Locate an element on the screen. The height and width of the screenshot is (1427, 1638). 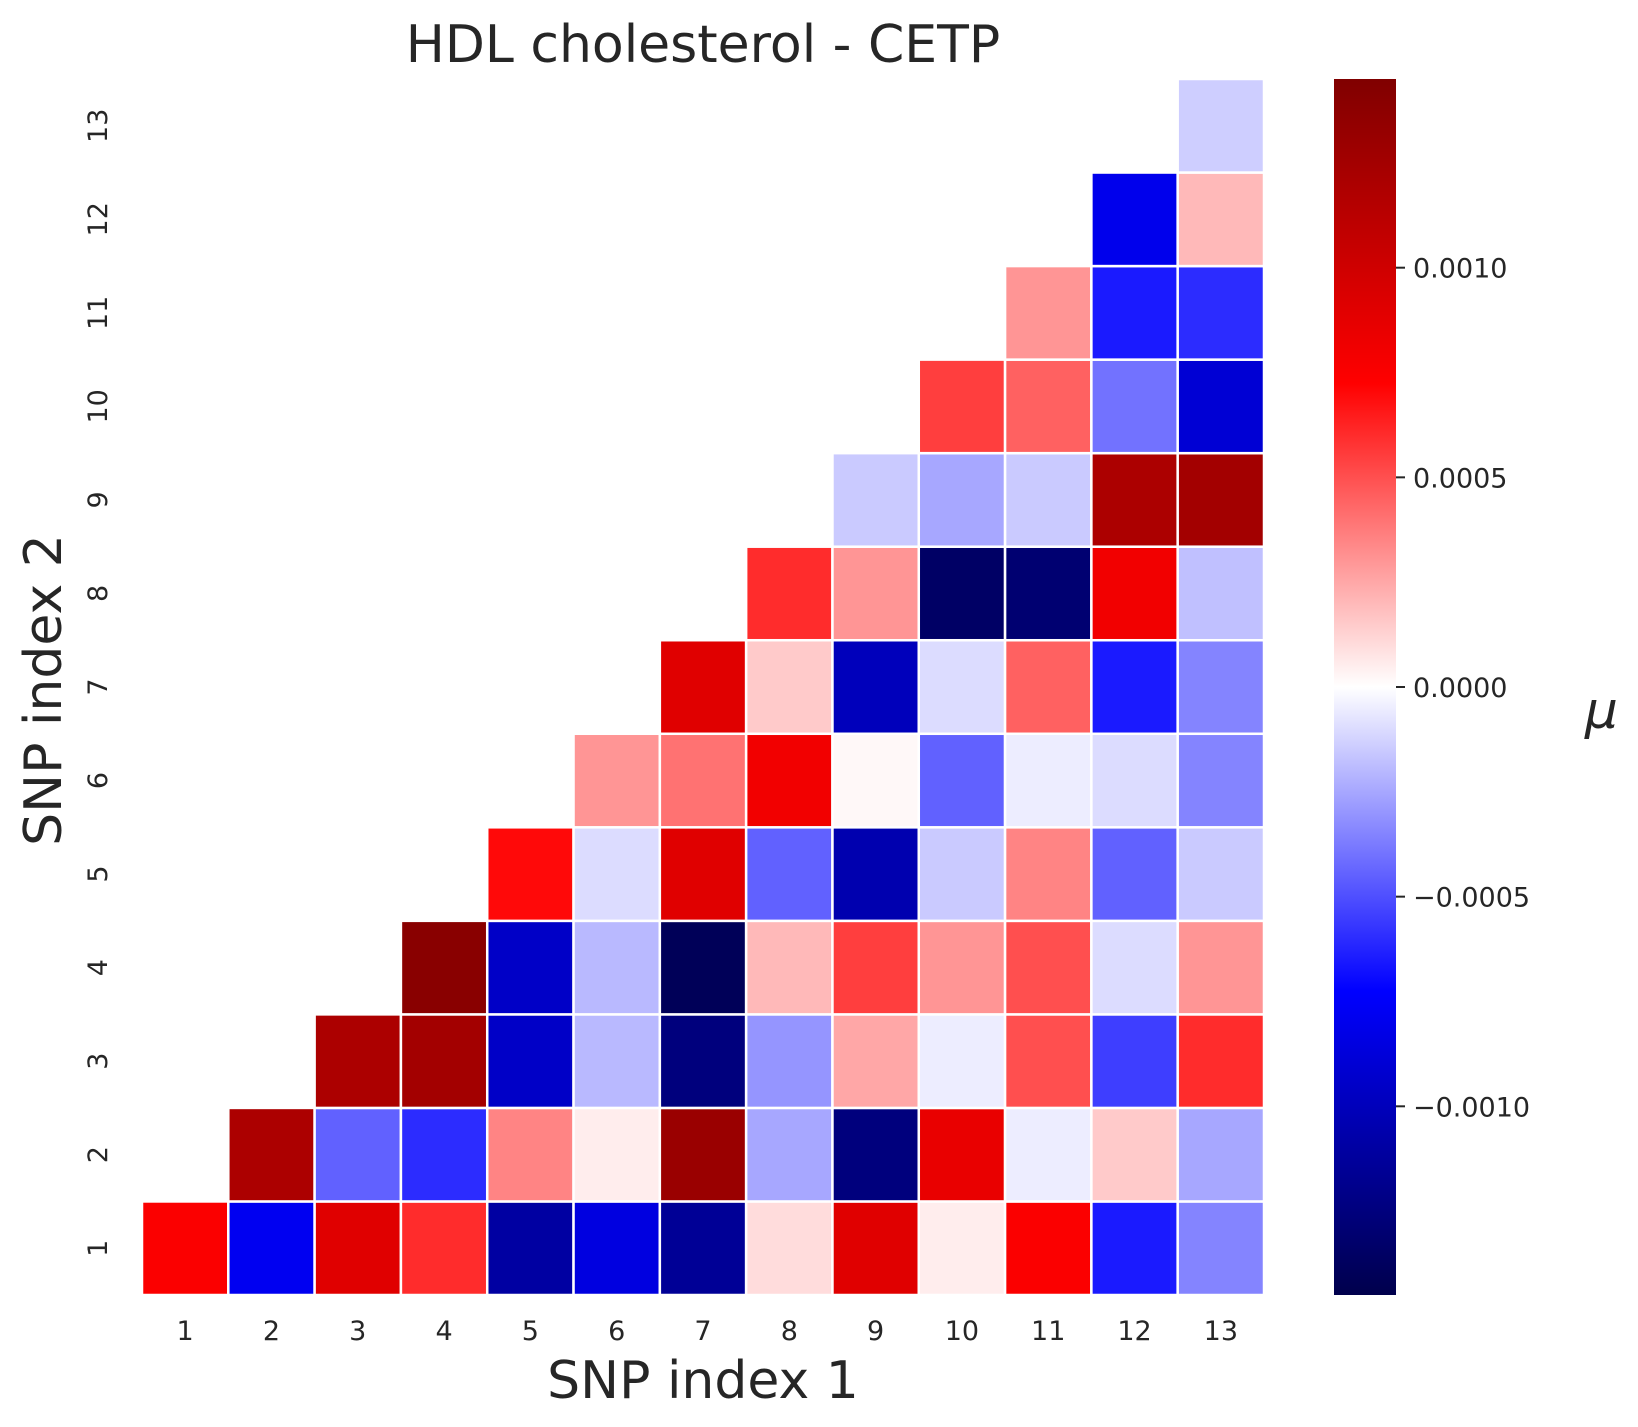
y-tick-label: 1 is located at coordinates (98, 1248).